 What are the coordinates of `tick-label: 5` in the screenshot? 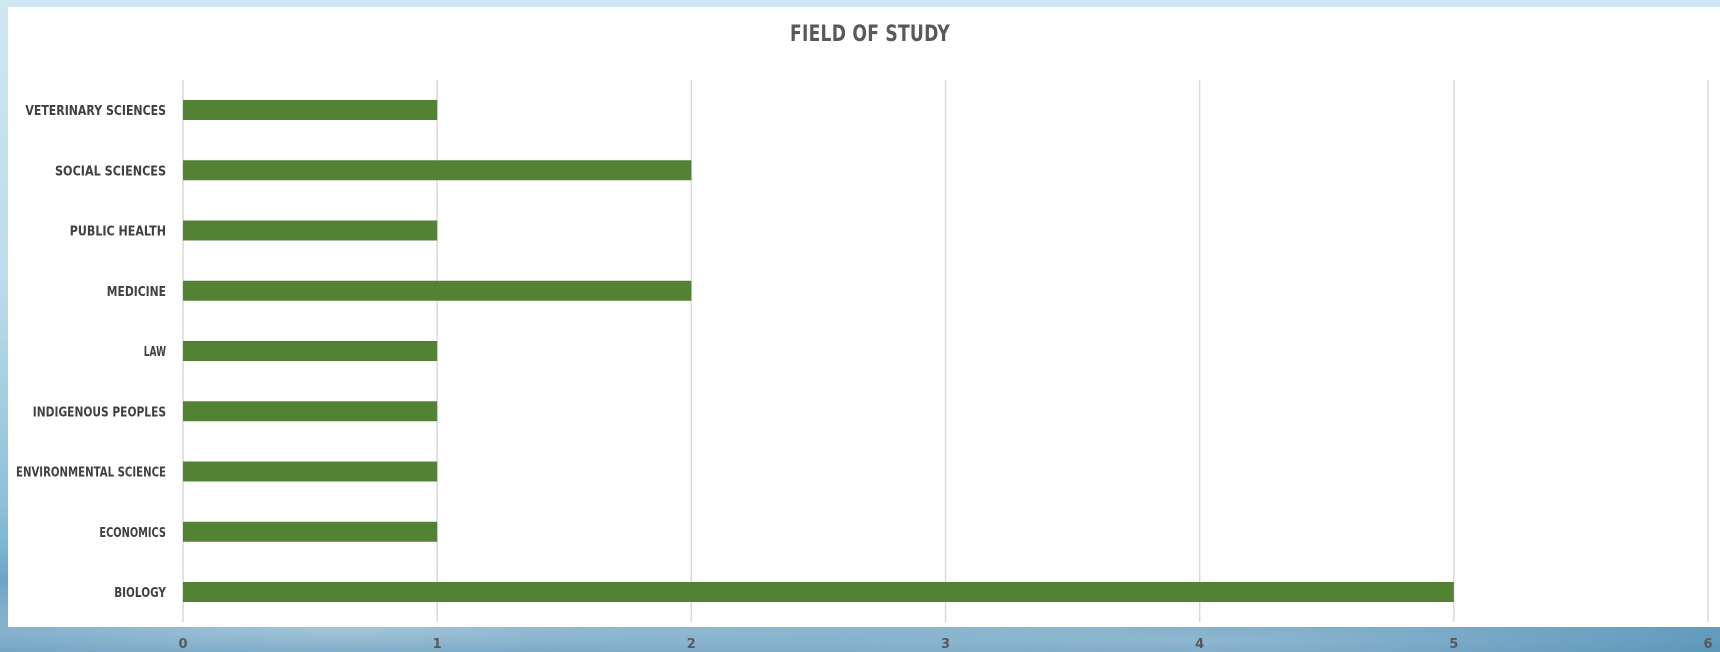 It's located at (1453, 644).